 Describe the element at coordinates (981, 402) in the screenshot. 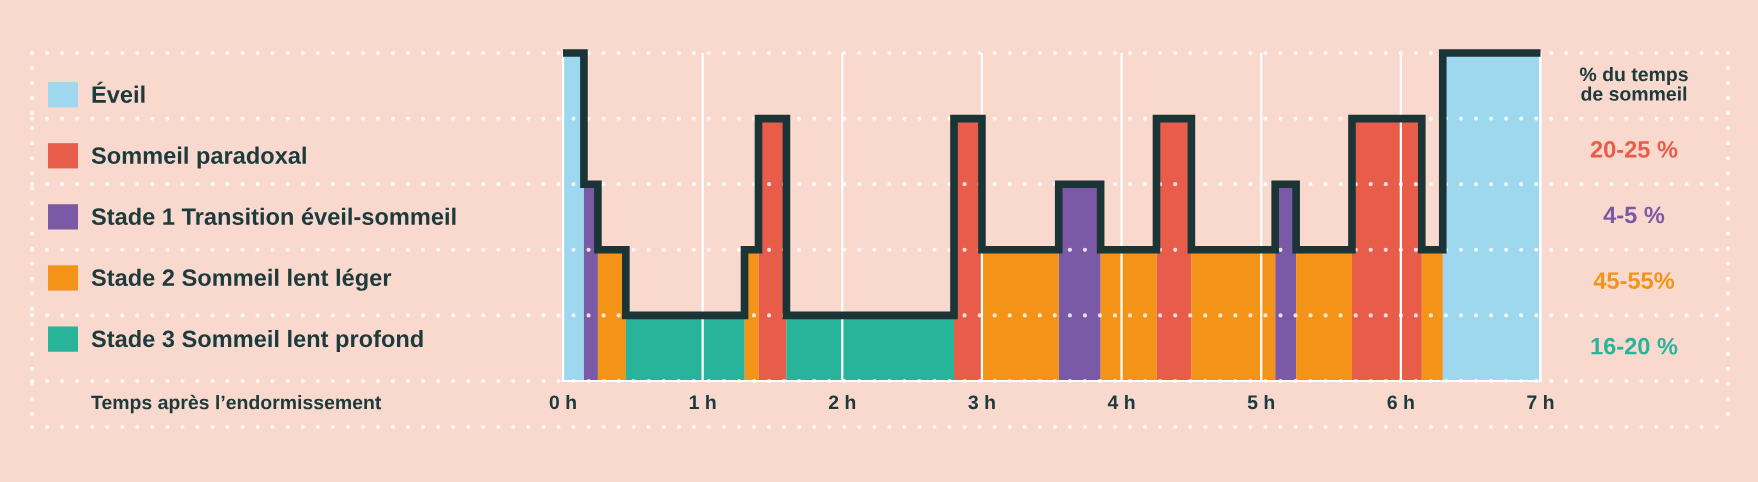

I see `x-tick-label: 3 h` at that location.